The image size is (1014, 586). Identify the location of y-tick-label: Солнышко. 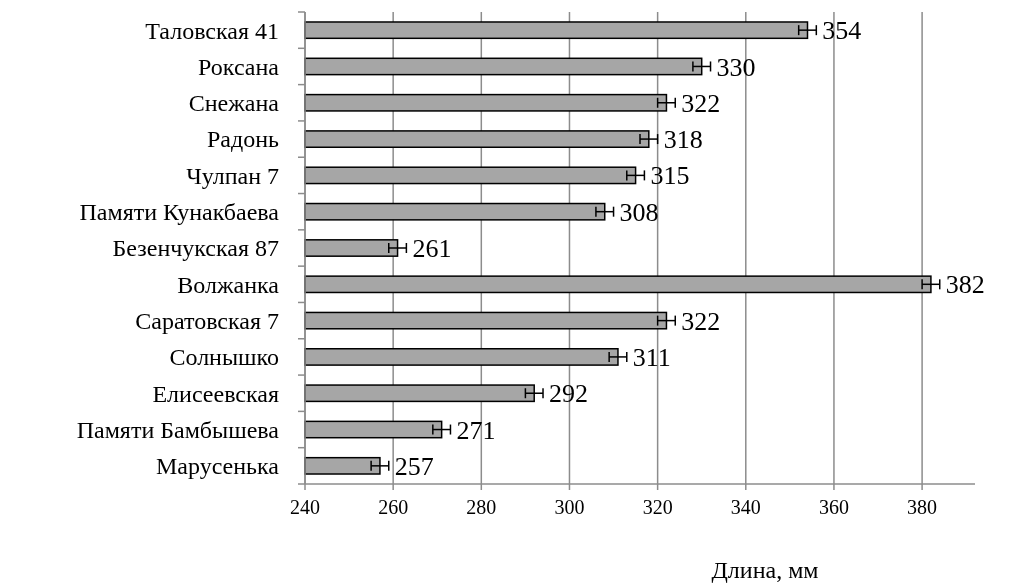
(224, 357).